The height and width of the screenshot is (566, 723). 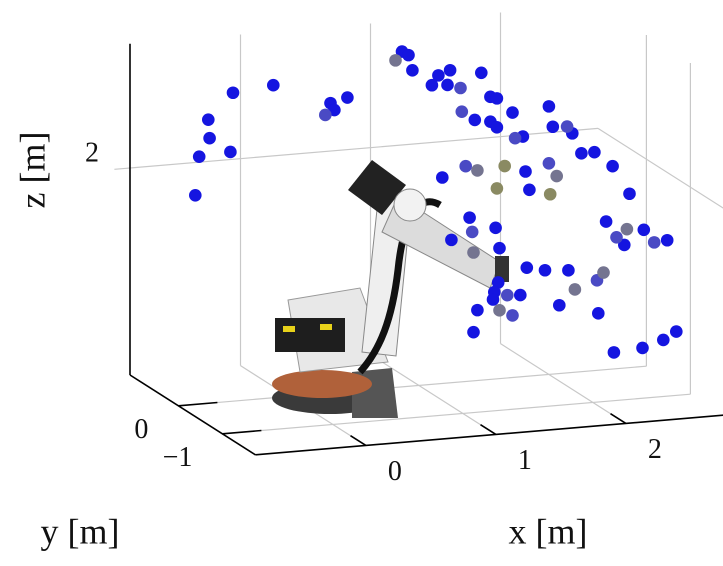 What do you see at coordinates (410, 205) in the screenshot?
I see `robot-joint` at bounding box center [410, 205].